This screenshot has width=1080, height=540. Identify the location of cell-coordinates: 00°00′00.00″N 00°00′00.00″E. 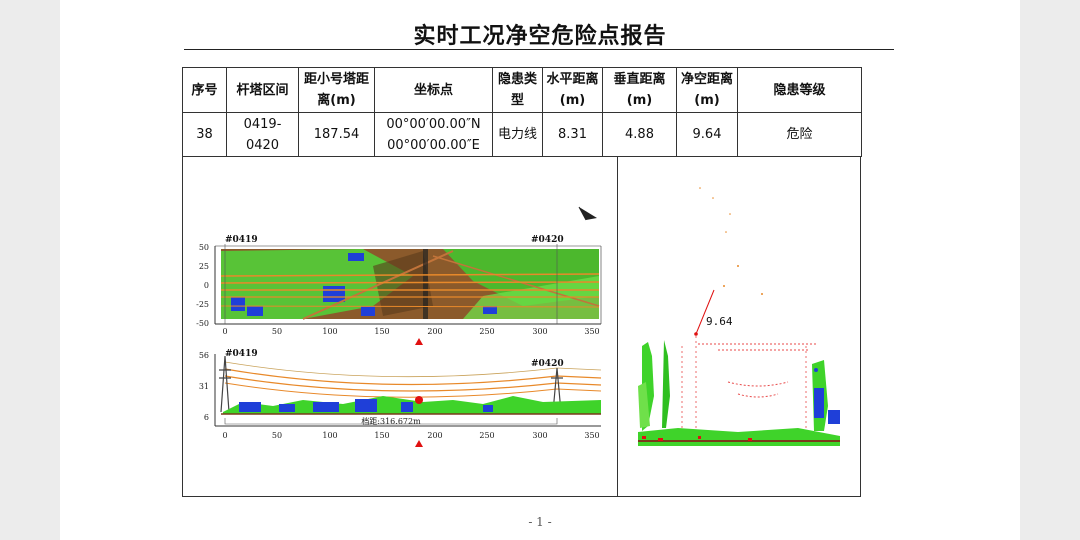
(433, 134).